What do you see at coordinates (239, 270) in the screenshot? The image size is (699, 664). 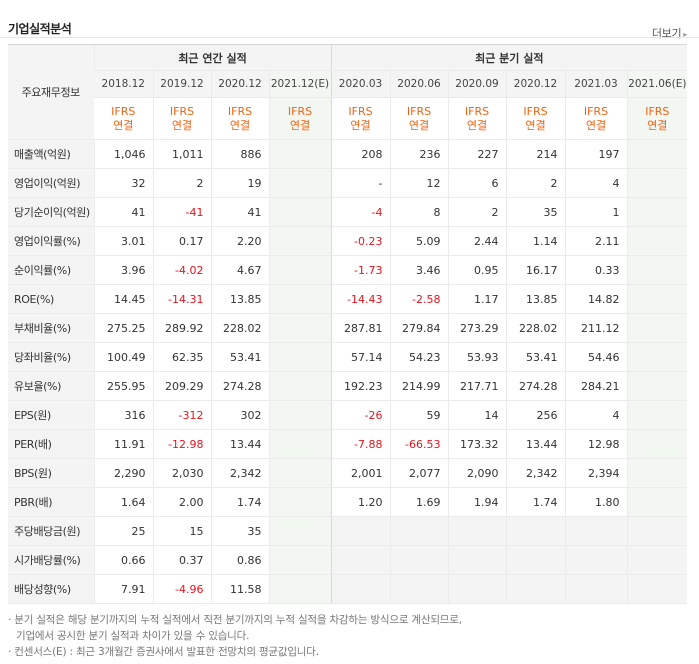 I see `annual-value-cell: 4.67` at bounding box center [239, 270].